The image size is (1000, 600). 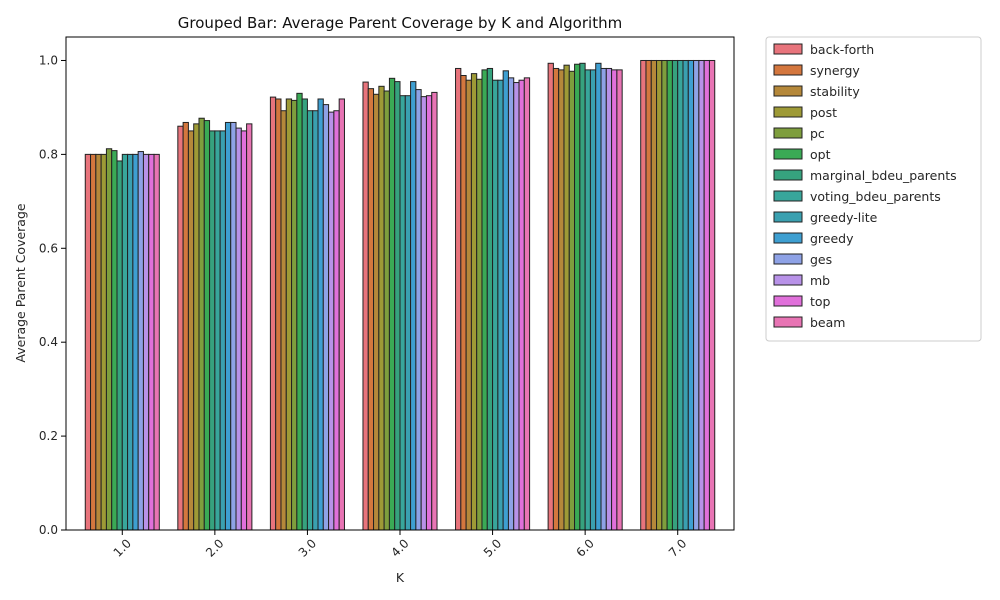 I want to click on x-axis-title: K, so click(x=400, y=577).